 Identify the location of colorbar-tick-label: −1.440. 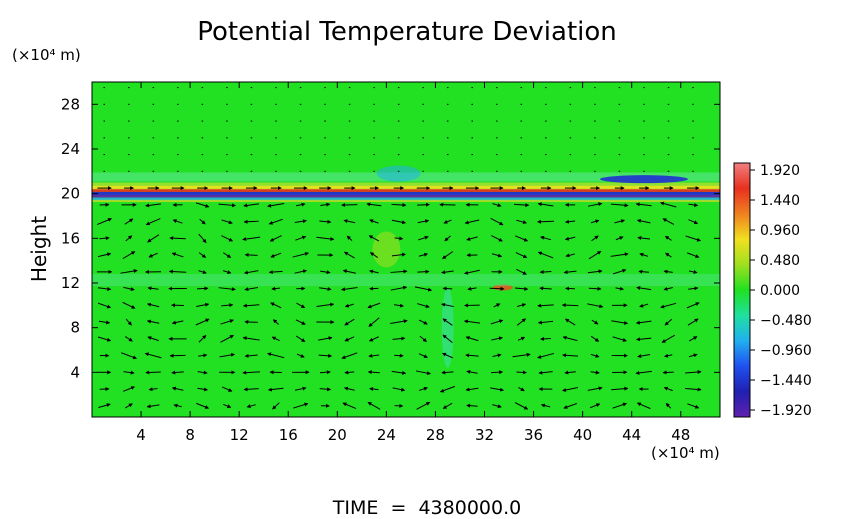
(786, 381).